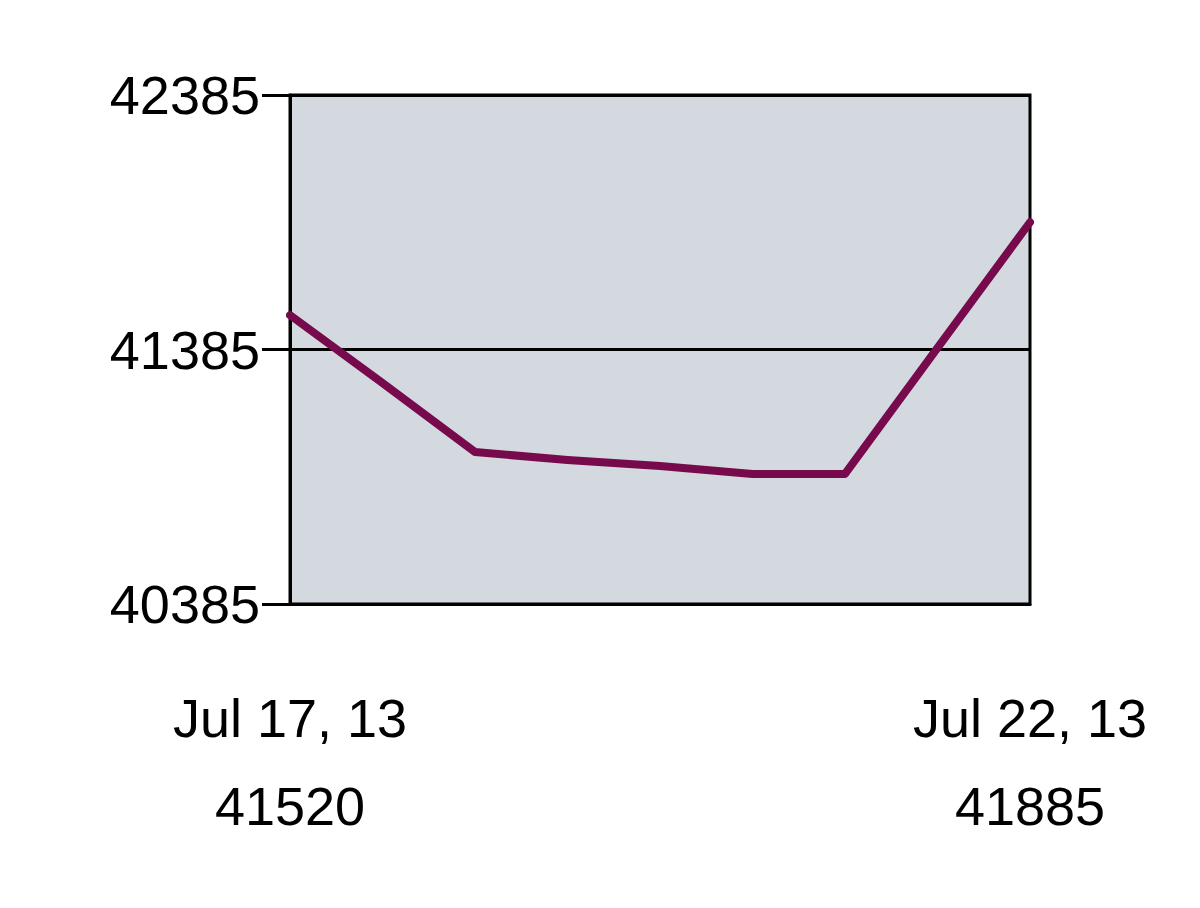  What do you see at coordinates (184, 604) in the screenshot?
I see `y-tick-label: 40385` at bounding box center [184, 604].